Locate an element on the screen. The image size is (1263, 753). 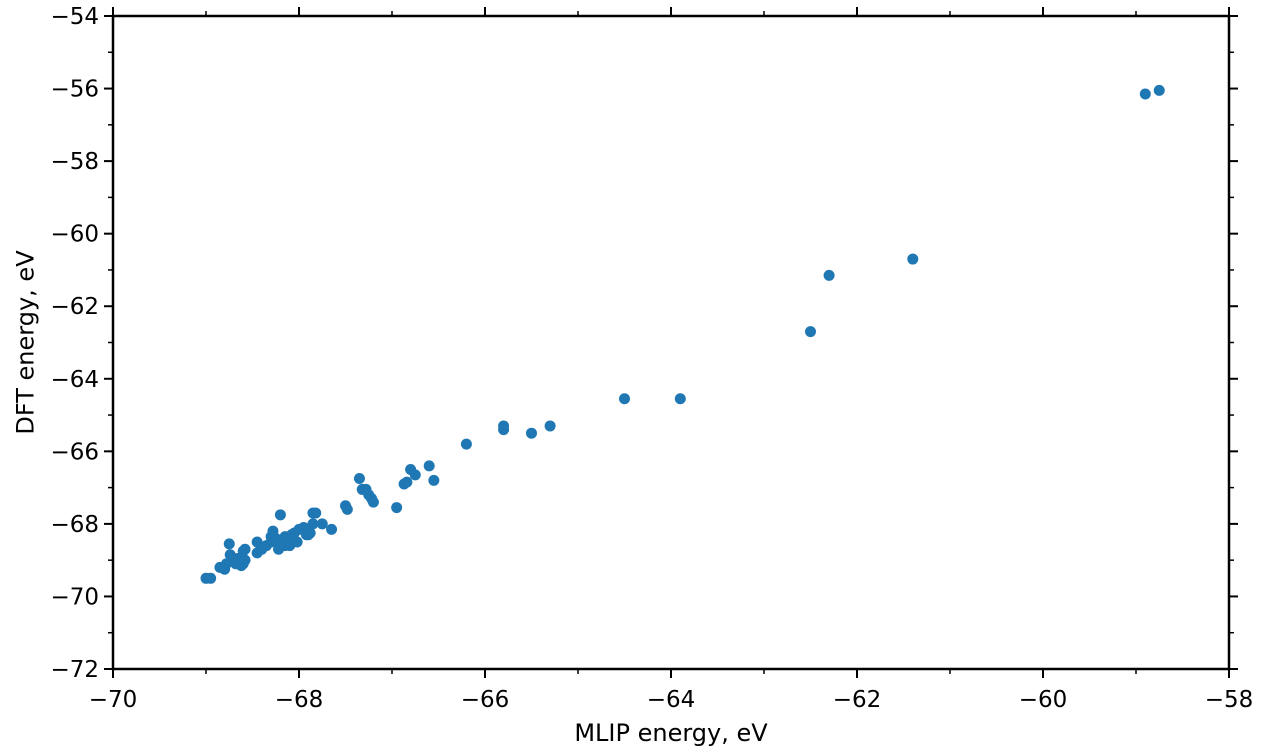
y-tick-label: −60 is located at coordinates (74, 235).